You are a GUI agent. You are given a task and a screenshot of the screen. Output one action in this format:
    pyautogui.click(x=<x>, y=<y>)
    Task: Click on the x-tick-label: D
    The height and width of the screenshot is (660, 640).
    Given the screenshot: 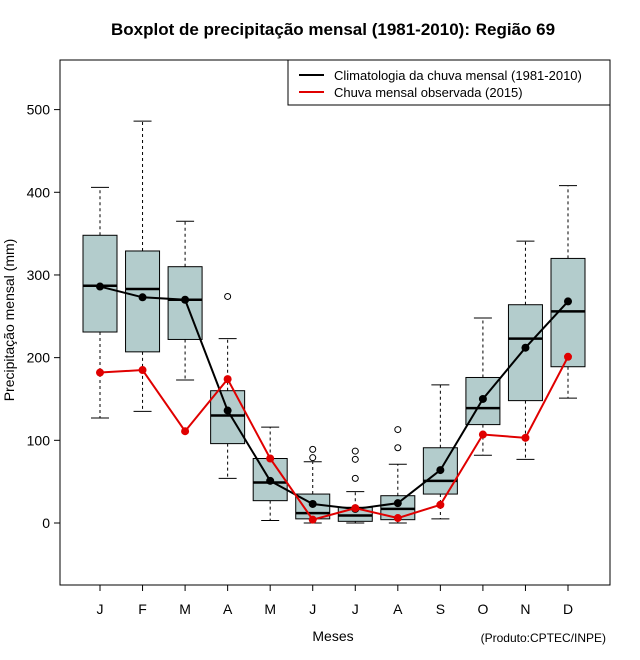 What is the action you would take?
    pyautogui.click(x=568, y=609)
    